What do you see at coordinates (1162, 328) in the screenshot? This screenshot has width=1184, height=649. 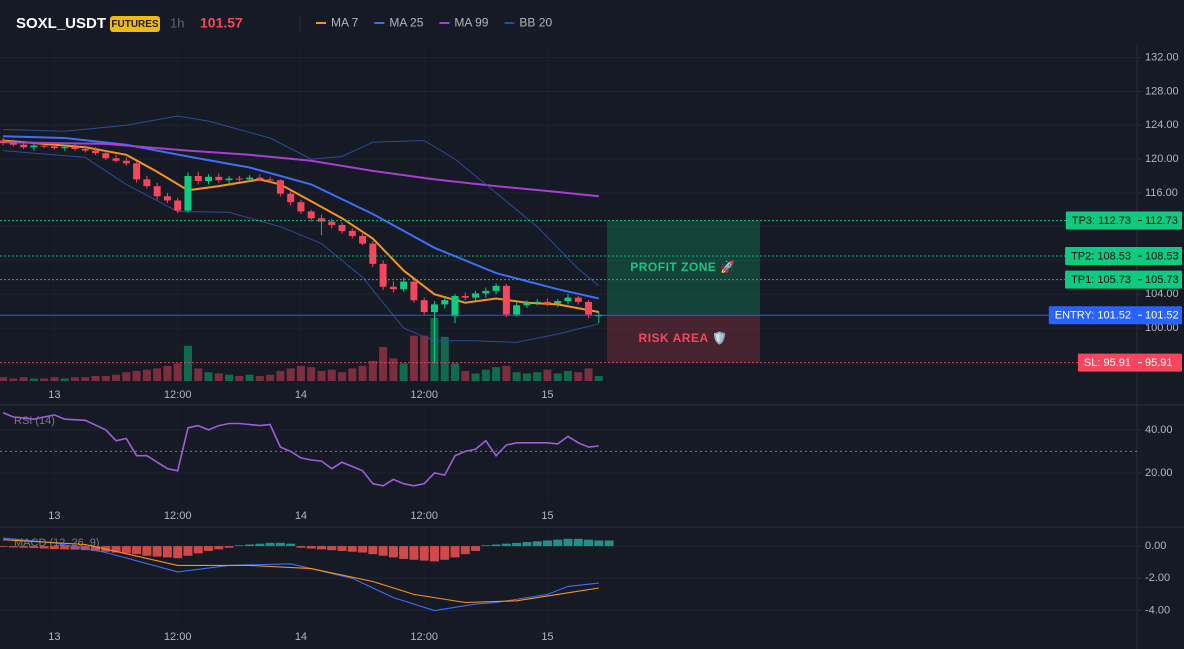 I see `y-tick-label: 100.00` at bounding box center [1162, 328].